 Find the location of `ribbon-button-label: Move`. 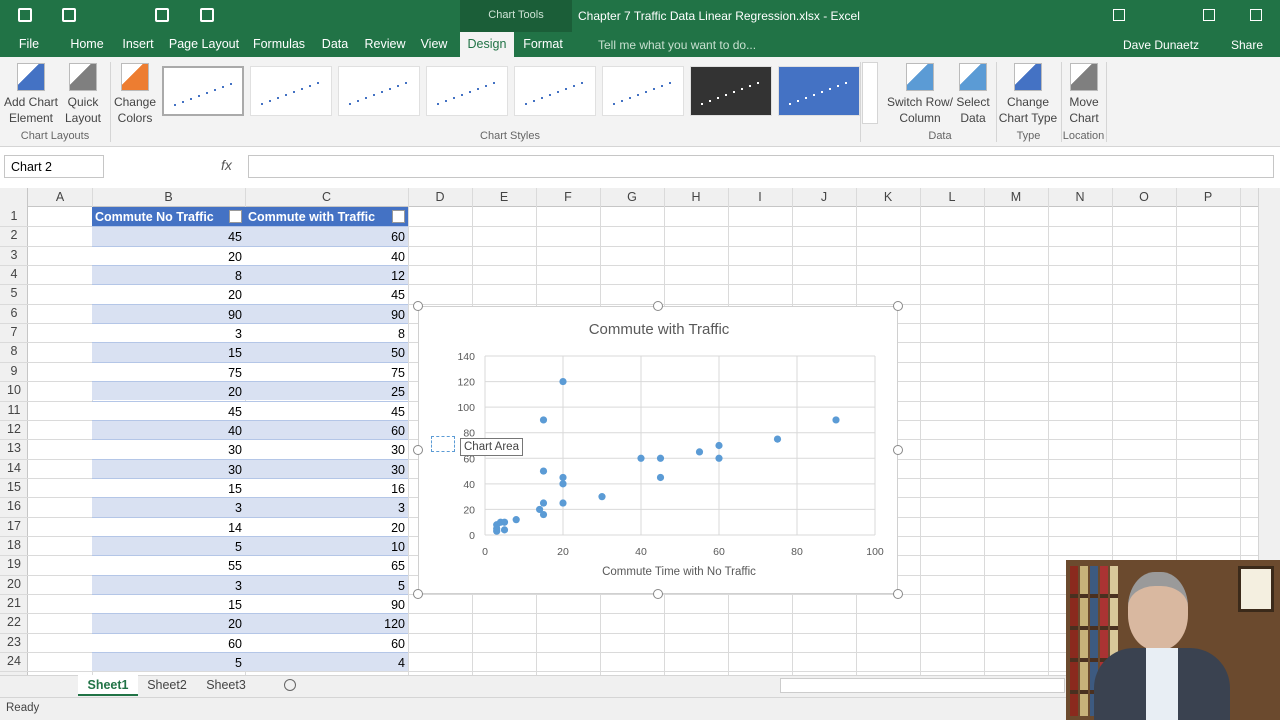

ribbon-button-label: Move is located at coordinates (1084, 102).